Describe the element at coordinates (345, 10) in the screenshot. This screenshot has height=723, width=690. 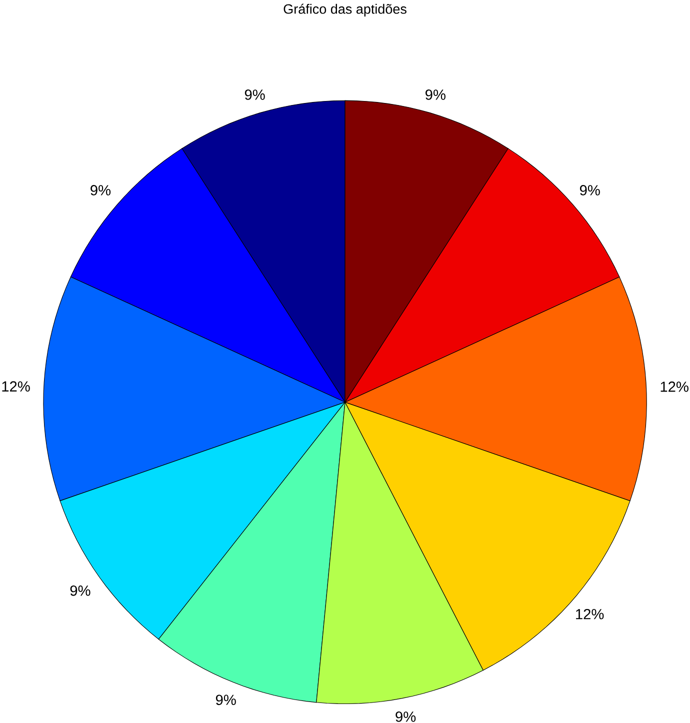
I see `chart-title: Gráfico das aptidões` at that location.